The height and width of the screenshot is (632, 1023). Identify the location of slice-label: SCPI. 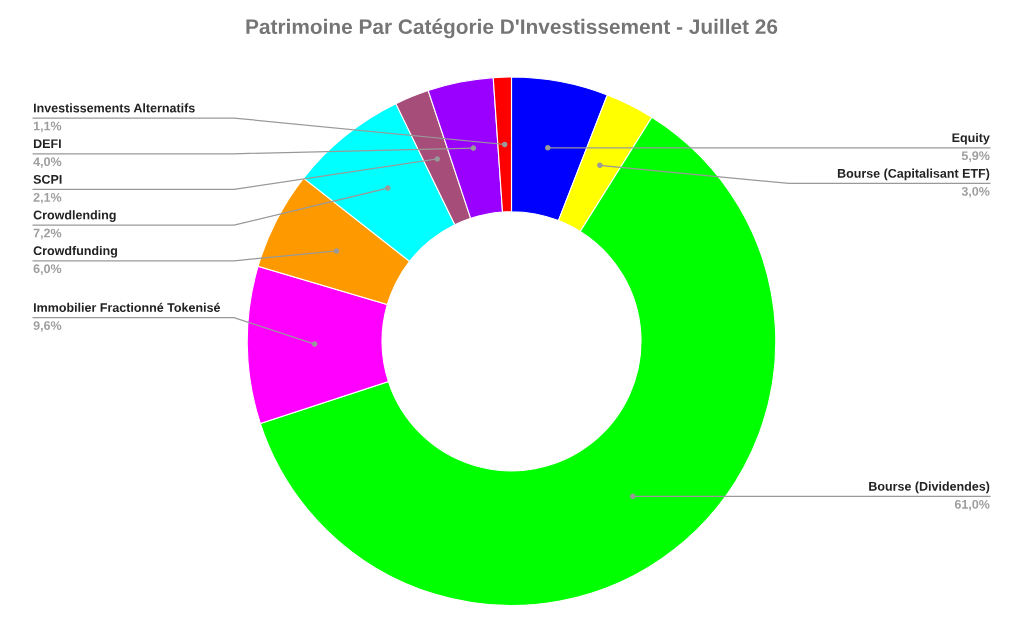
(47, 179).